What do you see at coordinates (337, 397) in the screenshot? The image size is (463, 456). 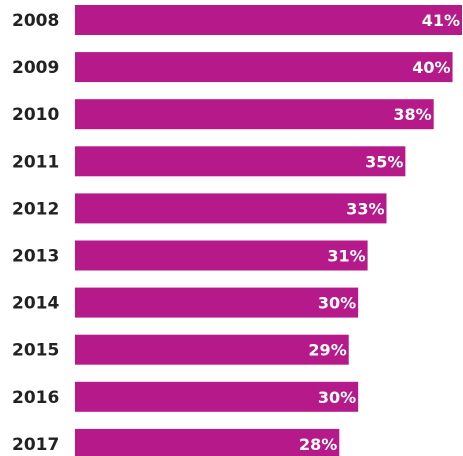 I see `value-label-2016: 30%` at bounding box center [337, 397].